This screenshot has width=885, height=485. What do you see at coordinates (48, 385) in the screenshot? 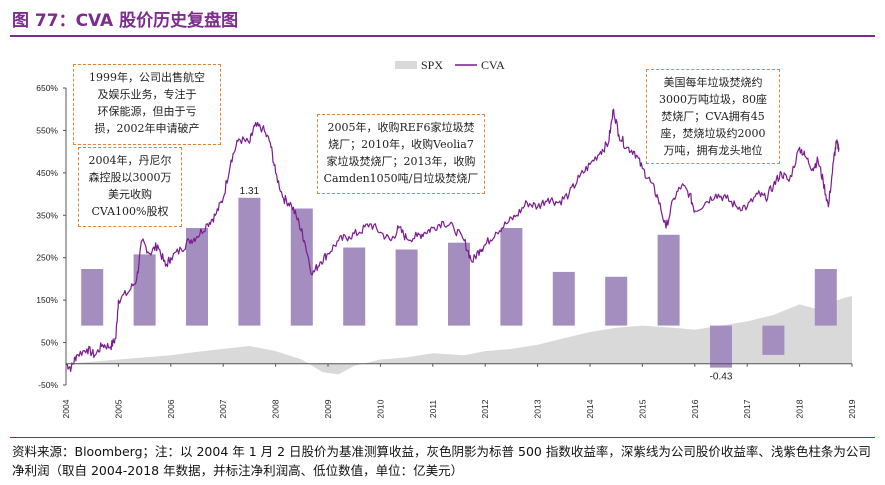
I see `y-tick-label: -50%` at bounding box center [48, 385].